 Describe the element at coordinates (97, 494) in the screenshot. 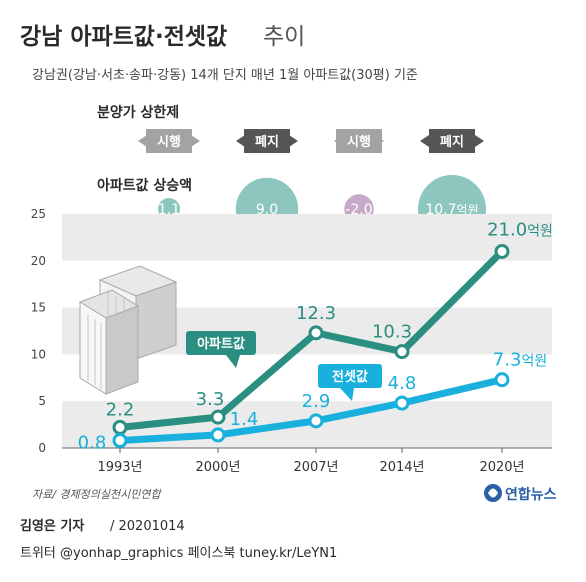

I see `source-note: 자료/ 경제정의실천시민연합` at that location.